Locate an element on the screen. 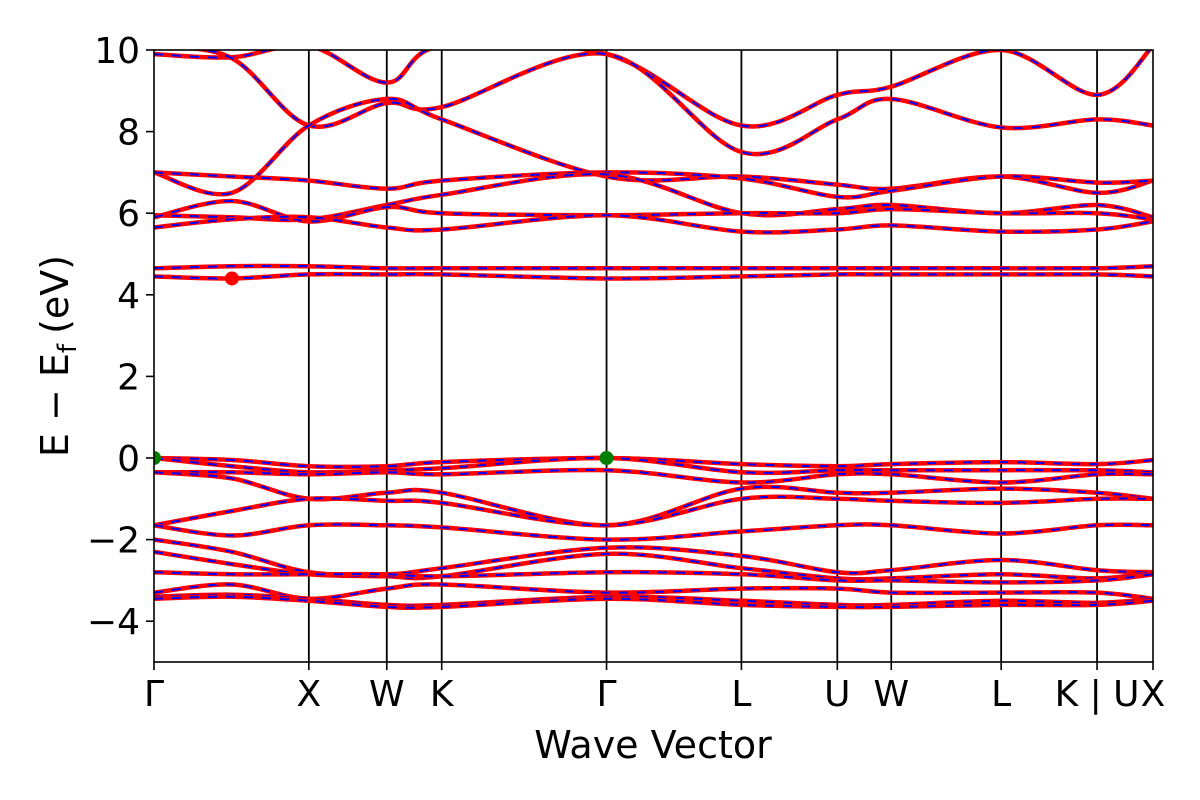 The width and height of the screenshot is (1200, 800). y-tick-label: 6 is located at coordinates (128, 214).